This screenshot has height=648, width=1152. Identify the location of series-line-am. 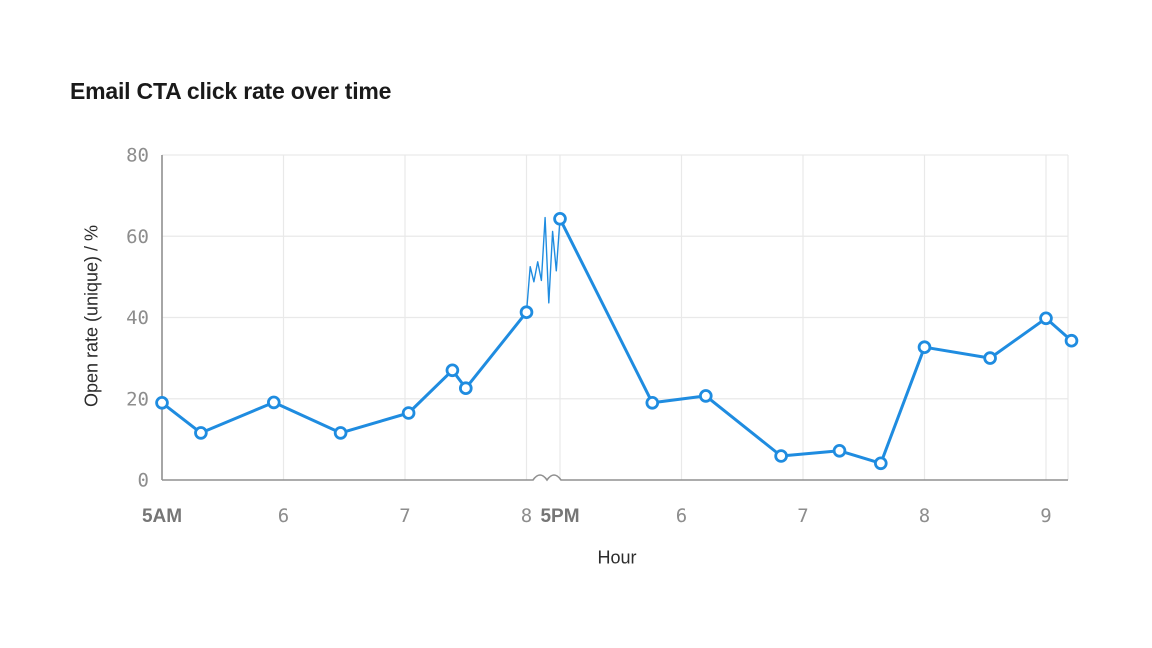
(344, 372).